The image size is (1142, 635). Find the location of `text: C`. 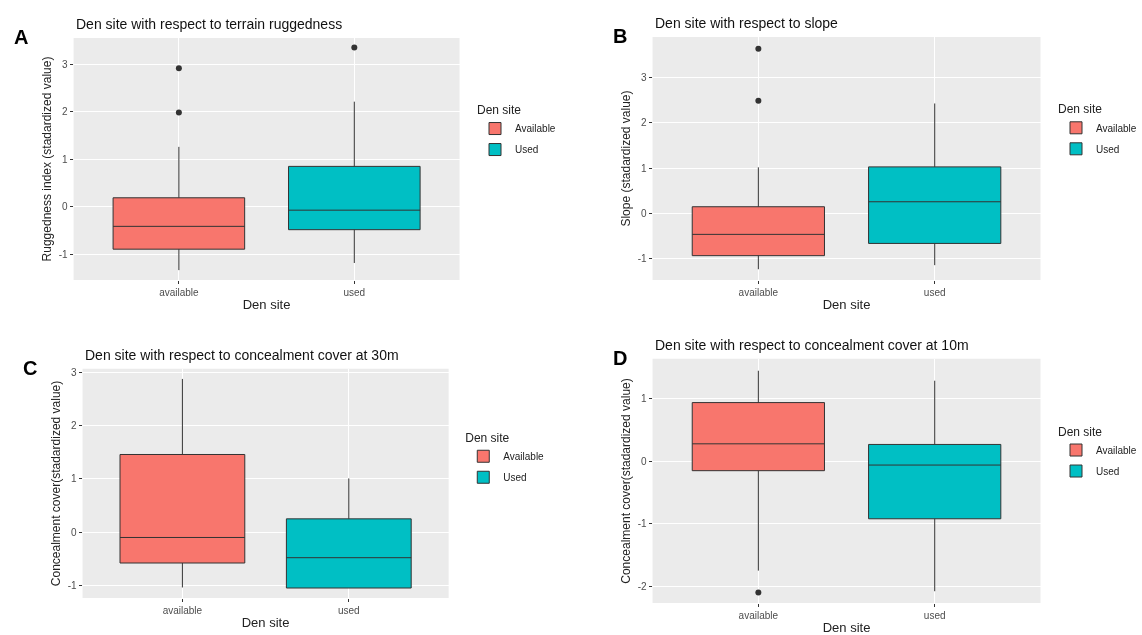

text: C is located at coordinates (30, 368).